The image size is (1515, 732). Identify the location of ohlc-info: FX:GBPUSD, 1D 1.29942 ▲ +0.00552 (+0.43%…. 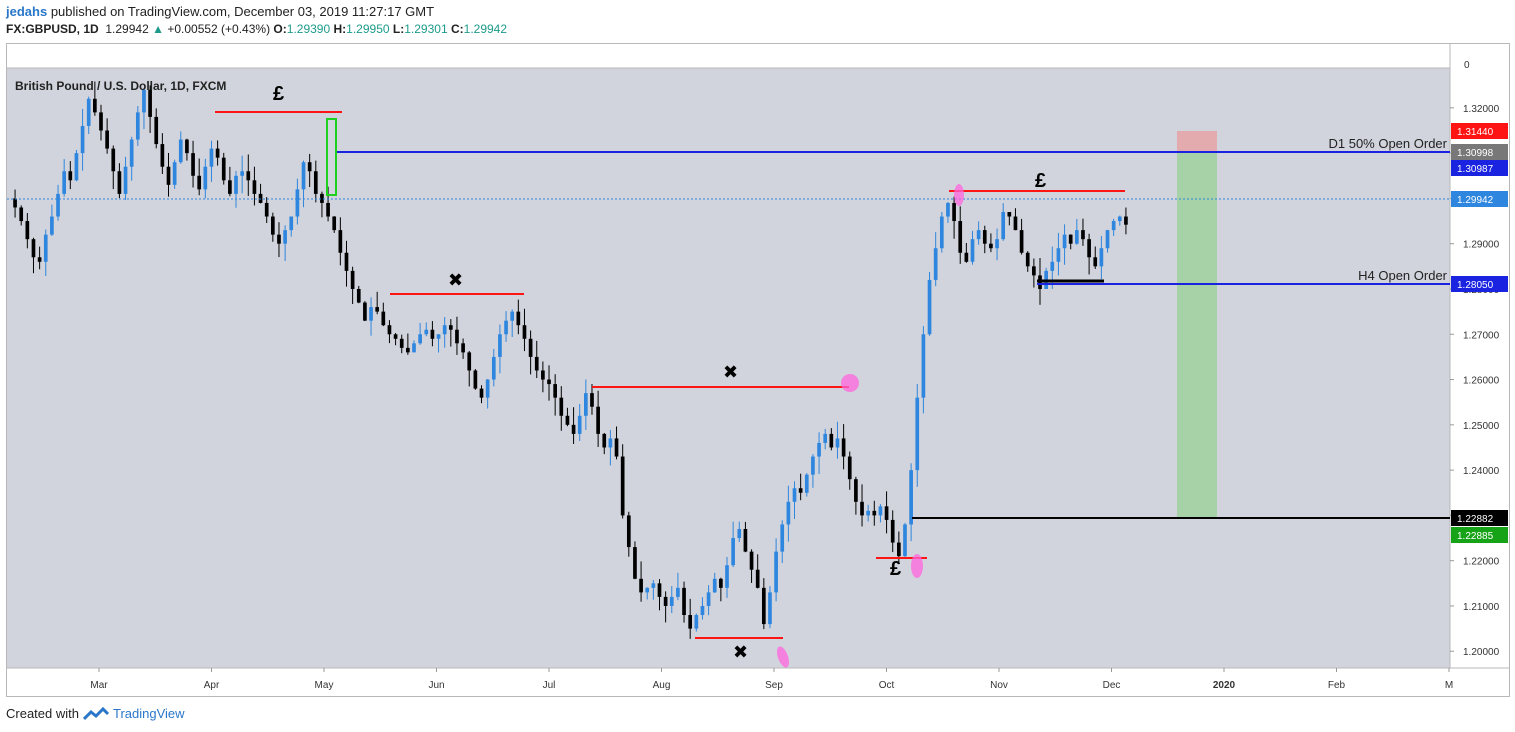
(256, 29).